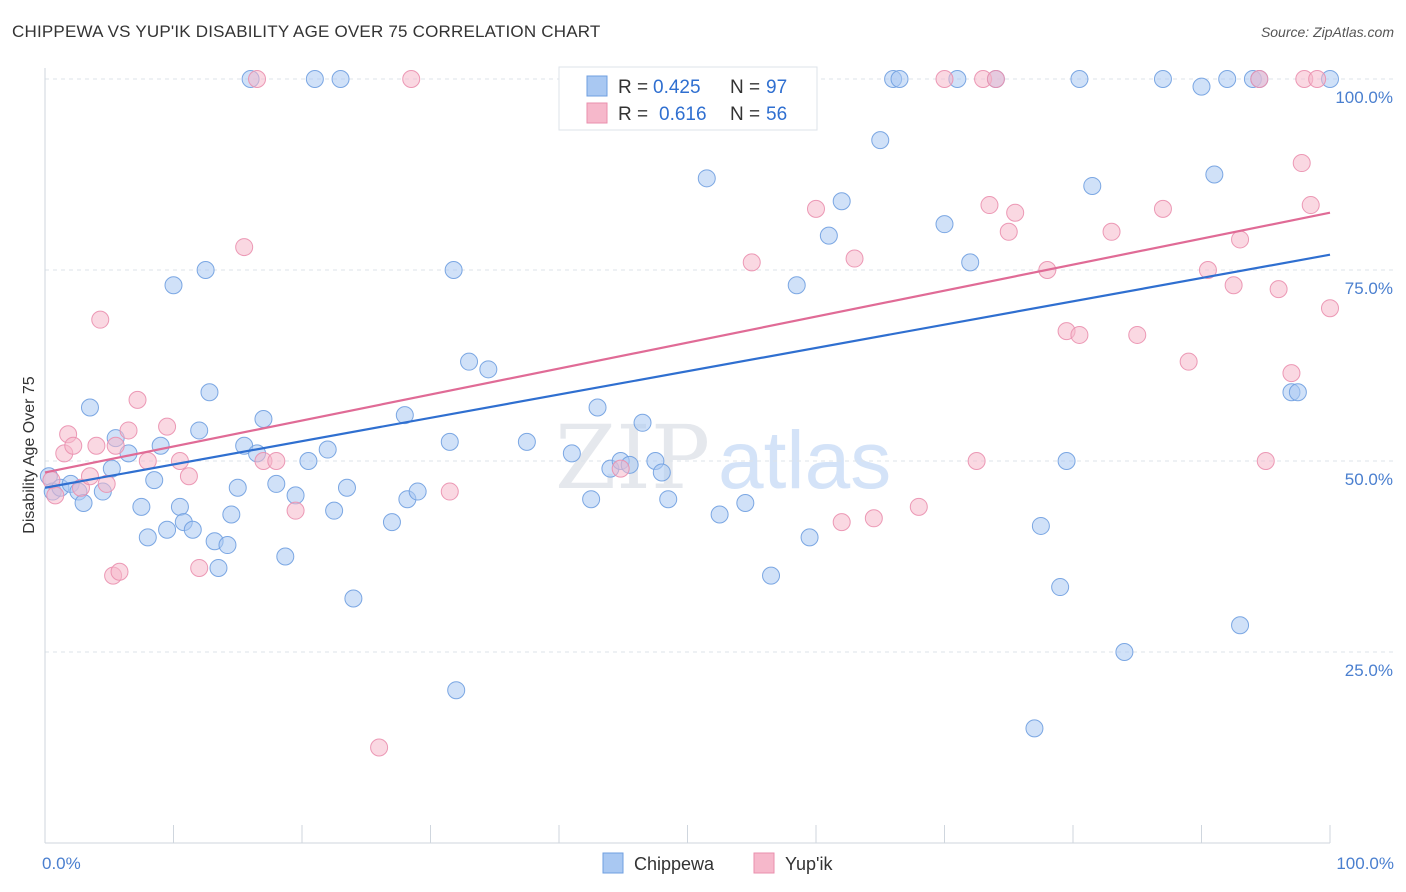  I want to click on y-axis-title: Disability Age Over 75, so click(29, 455).